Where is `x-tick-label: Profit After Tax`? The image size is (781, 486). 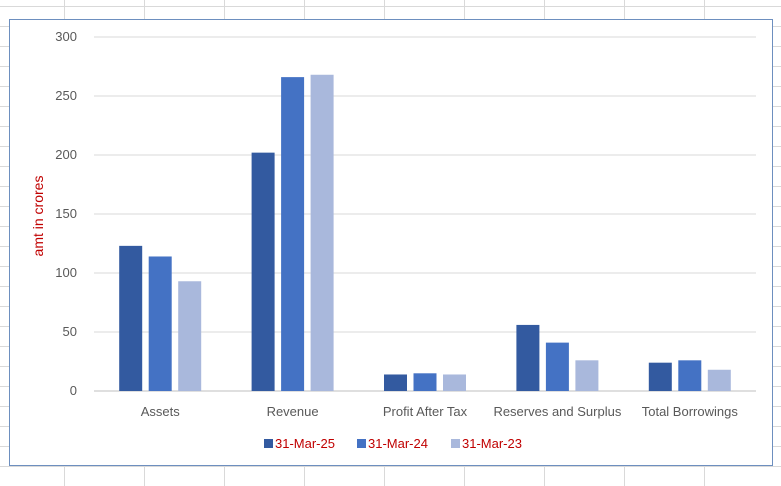
x-tick-label: Profit After Tax is located at coordinates (425, 411).